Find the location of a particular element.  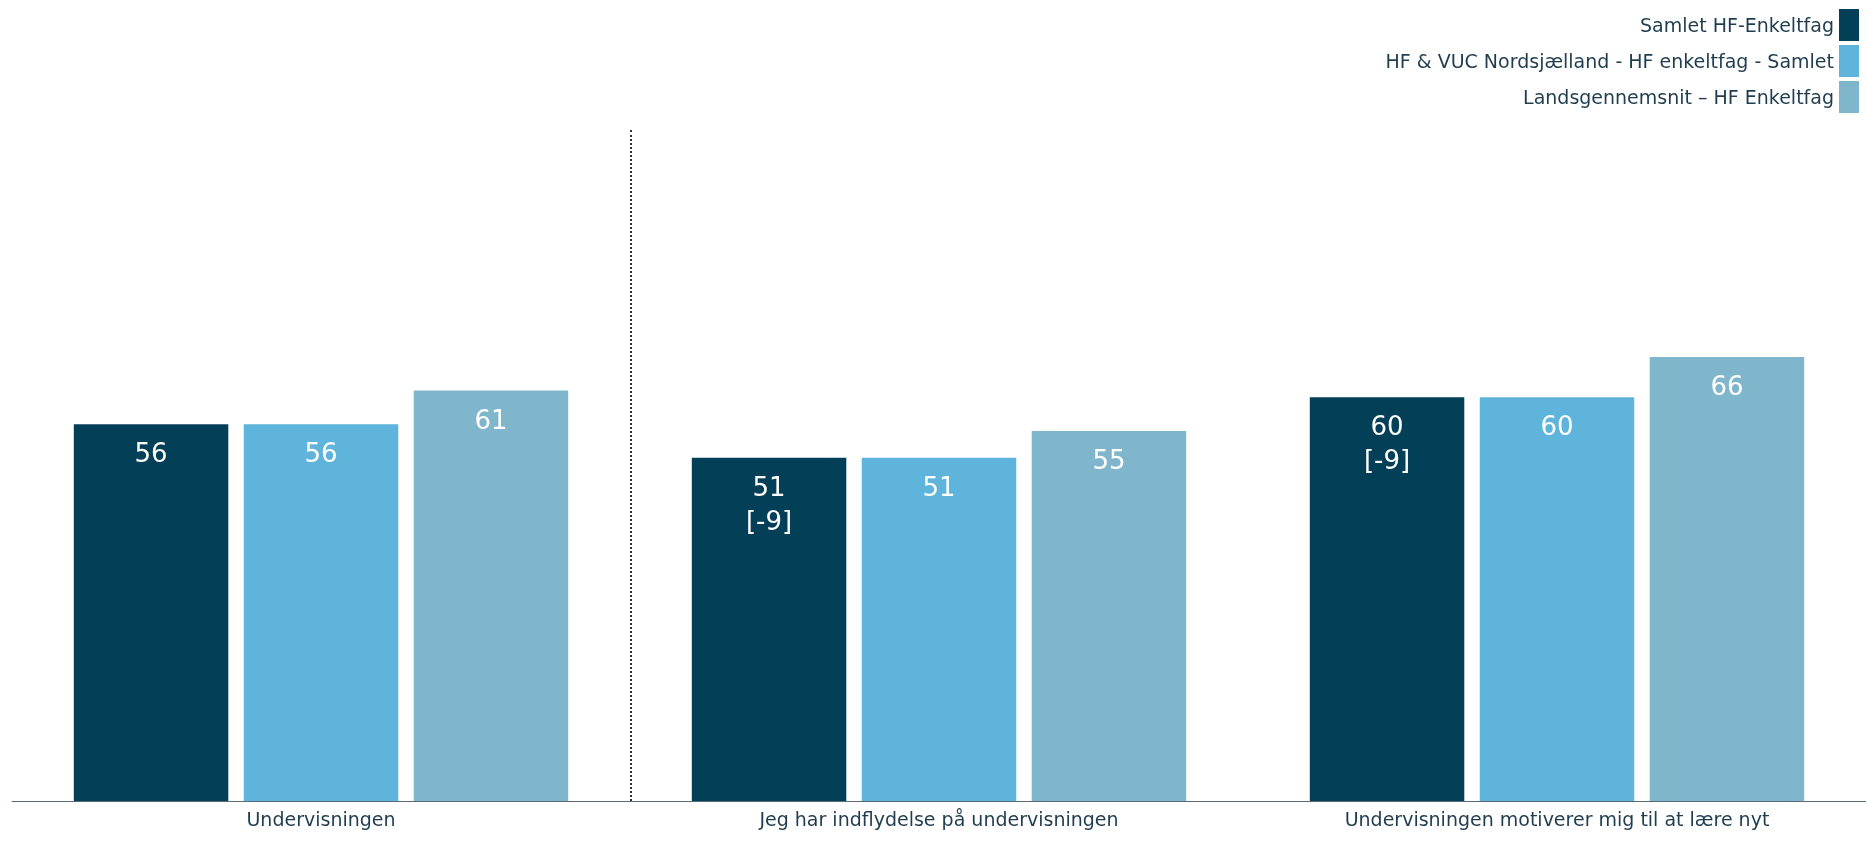

data-label: 61 is located at coordinates (491, 419).